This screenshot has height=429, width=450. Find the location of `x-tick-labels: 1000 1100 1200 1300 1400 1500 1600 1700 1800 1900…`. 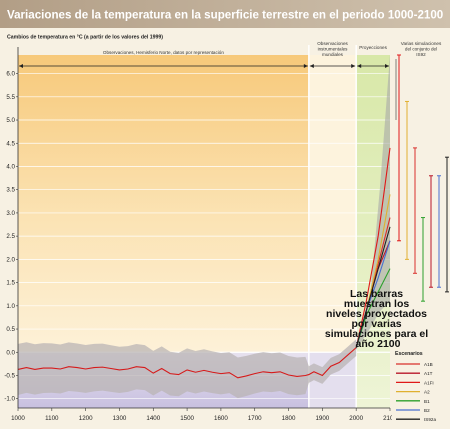

x-tick-labels: 1000 1100 1200 1300 1400 1500 1600 1700 1800 1900… is located at coordinates (204, 415).